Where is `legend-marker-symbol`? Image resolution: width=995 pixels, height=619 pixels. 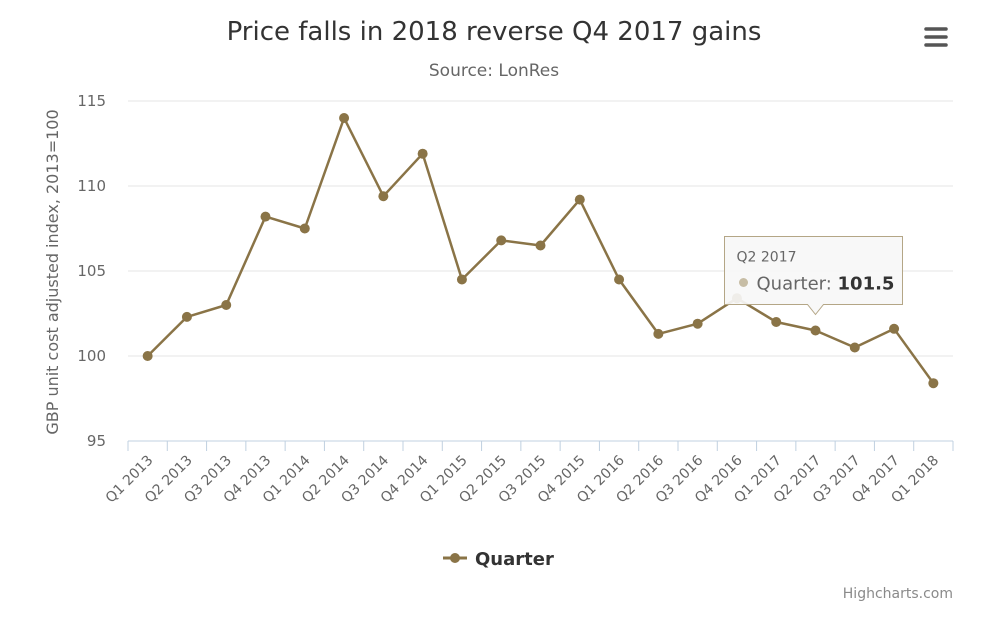
legend-marker-symbol is located at coordinates (455, 558).